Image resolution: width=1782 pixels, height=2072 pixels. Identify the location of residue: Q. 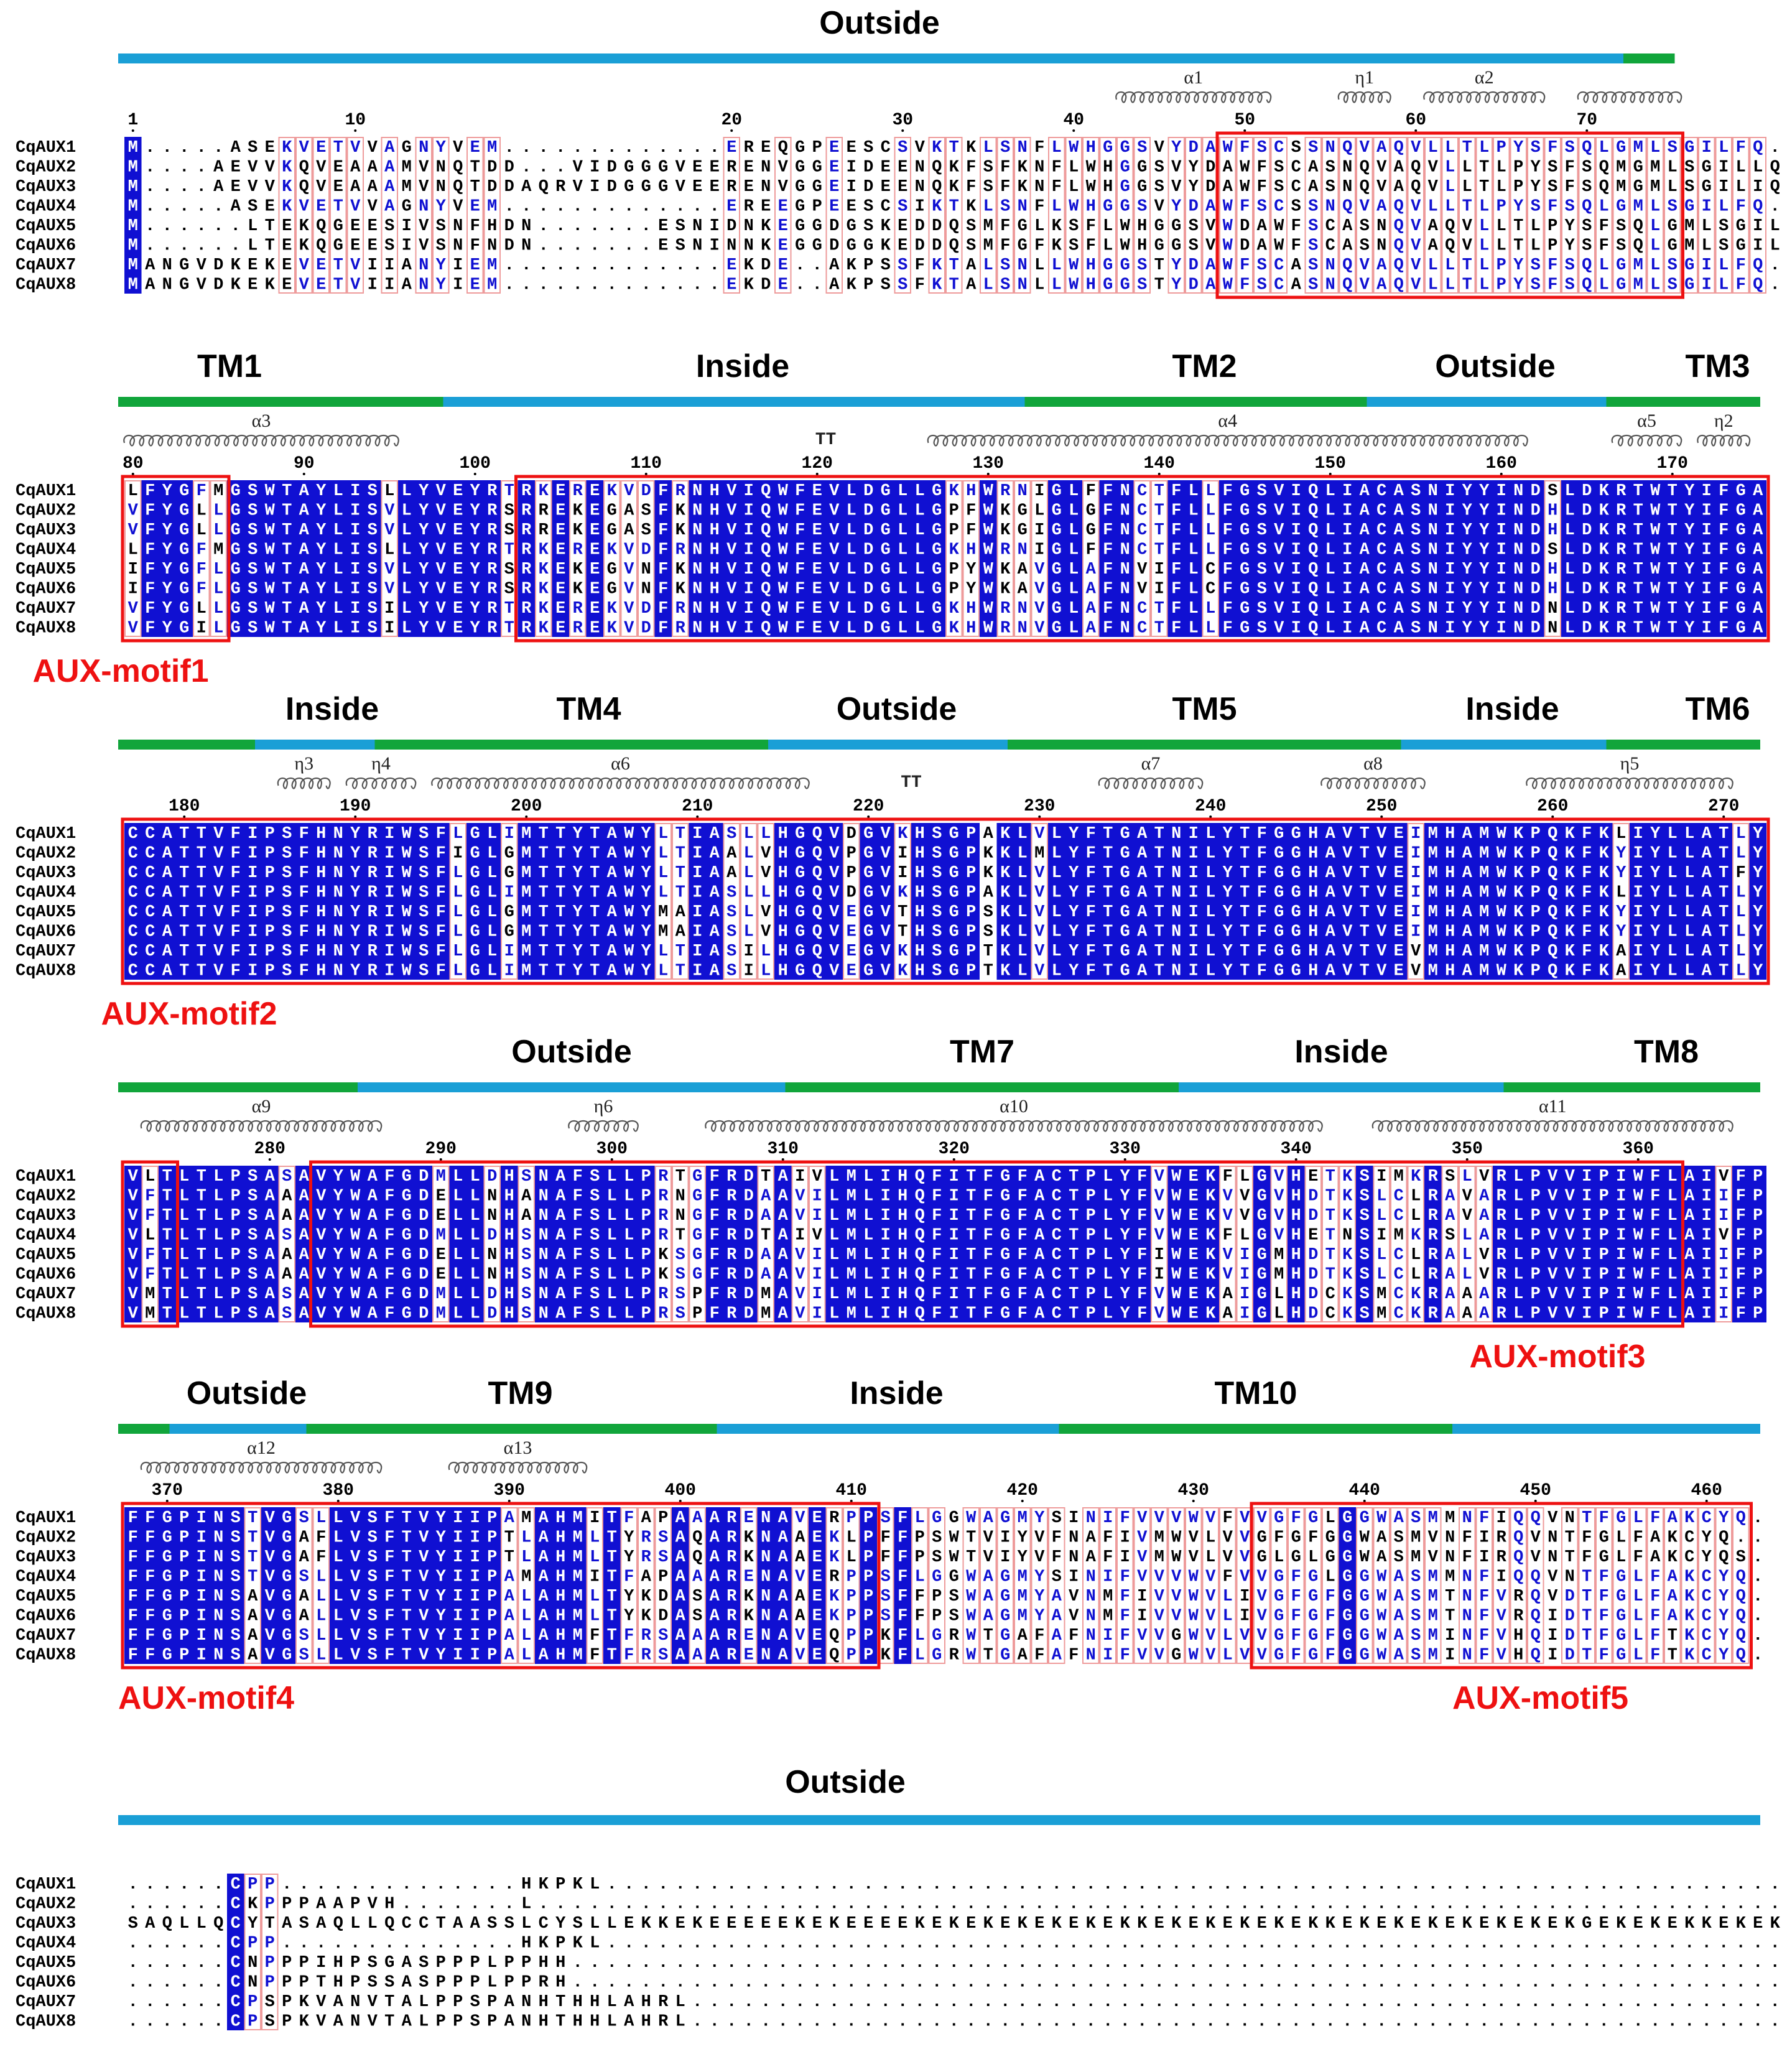
(1758, 285).